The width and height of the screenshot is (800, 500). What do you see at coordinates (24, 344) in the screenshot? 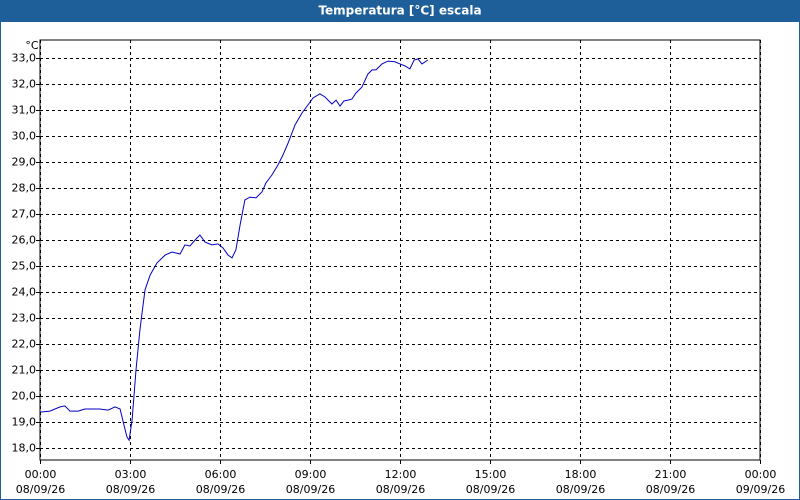
I see `y-tick-label: 22,0` at bounding box center [24, 344].